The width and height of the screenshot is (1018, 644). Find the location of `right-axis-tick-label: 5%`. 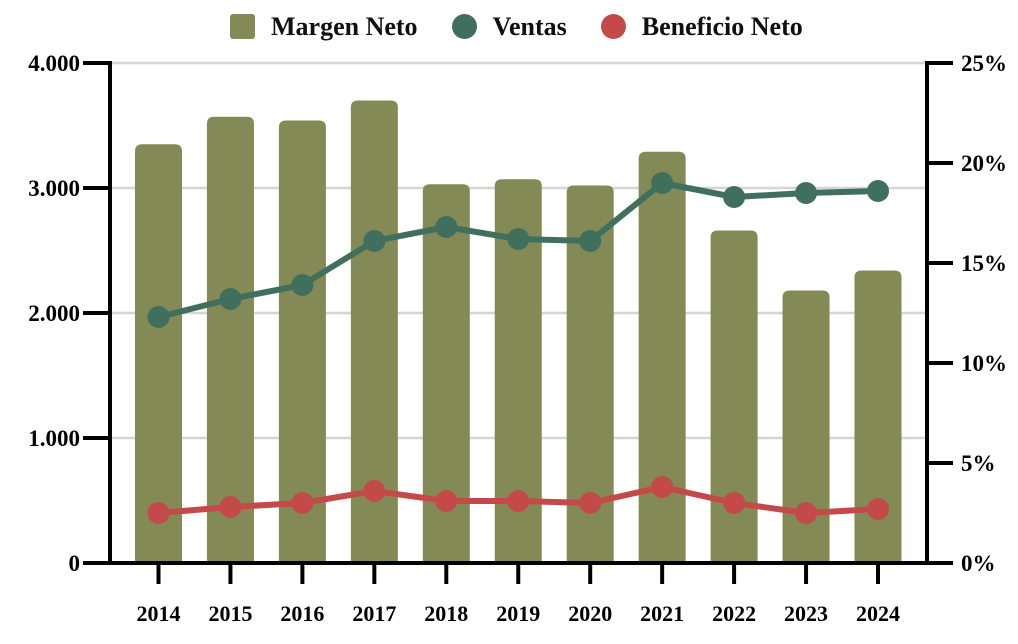

right-axis-tick-label: 5% is located at coordinates (978, 463).